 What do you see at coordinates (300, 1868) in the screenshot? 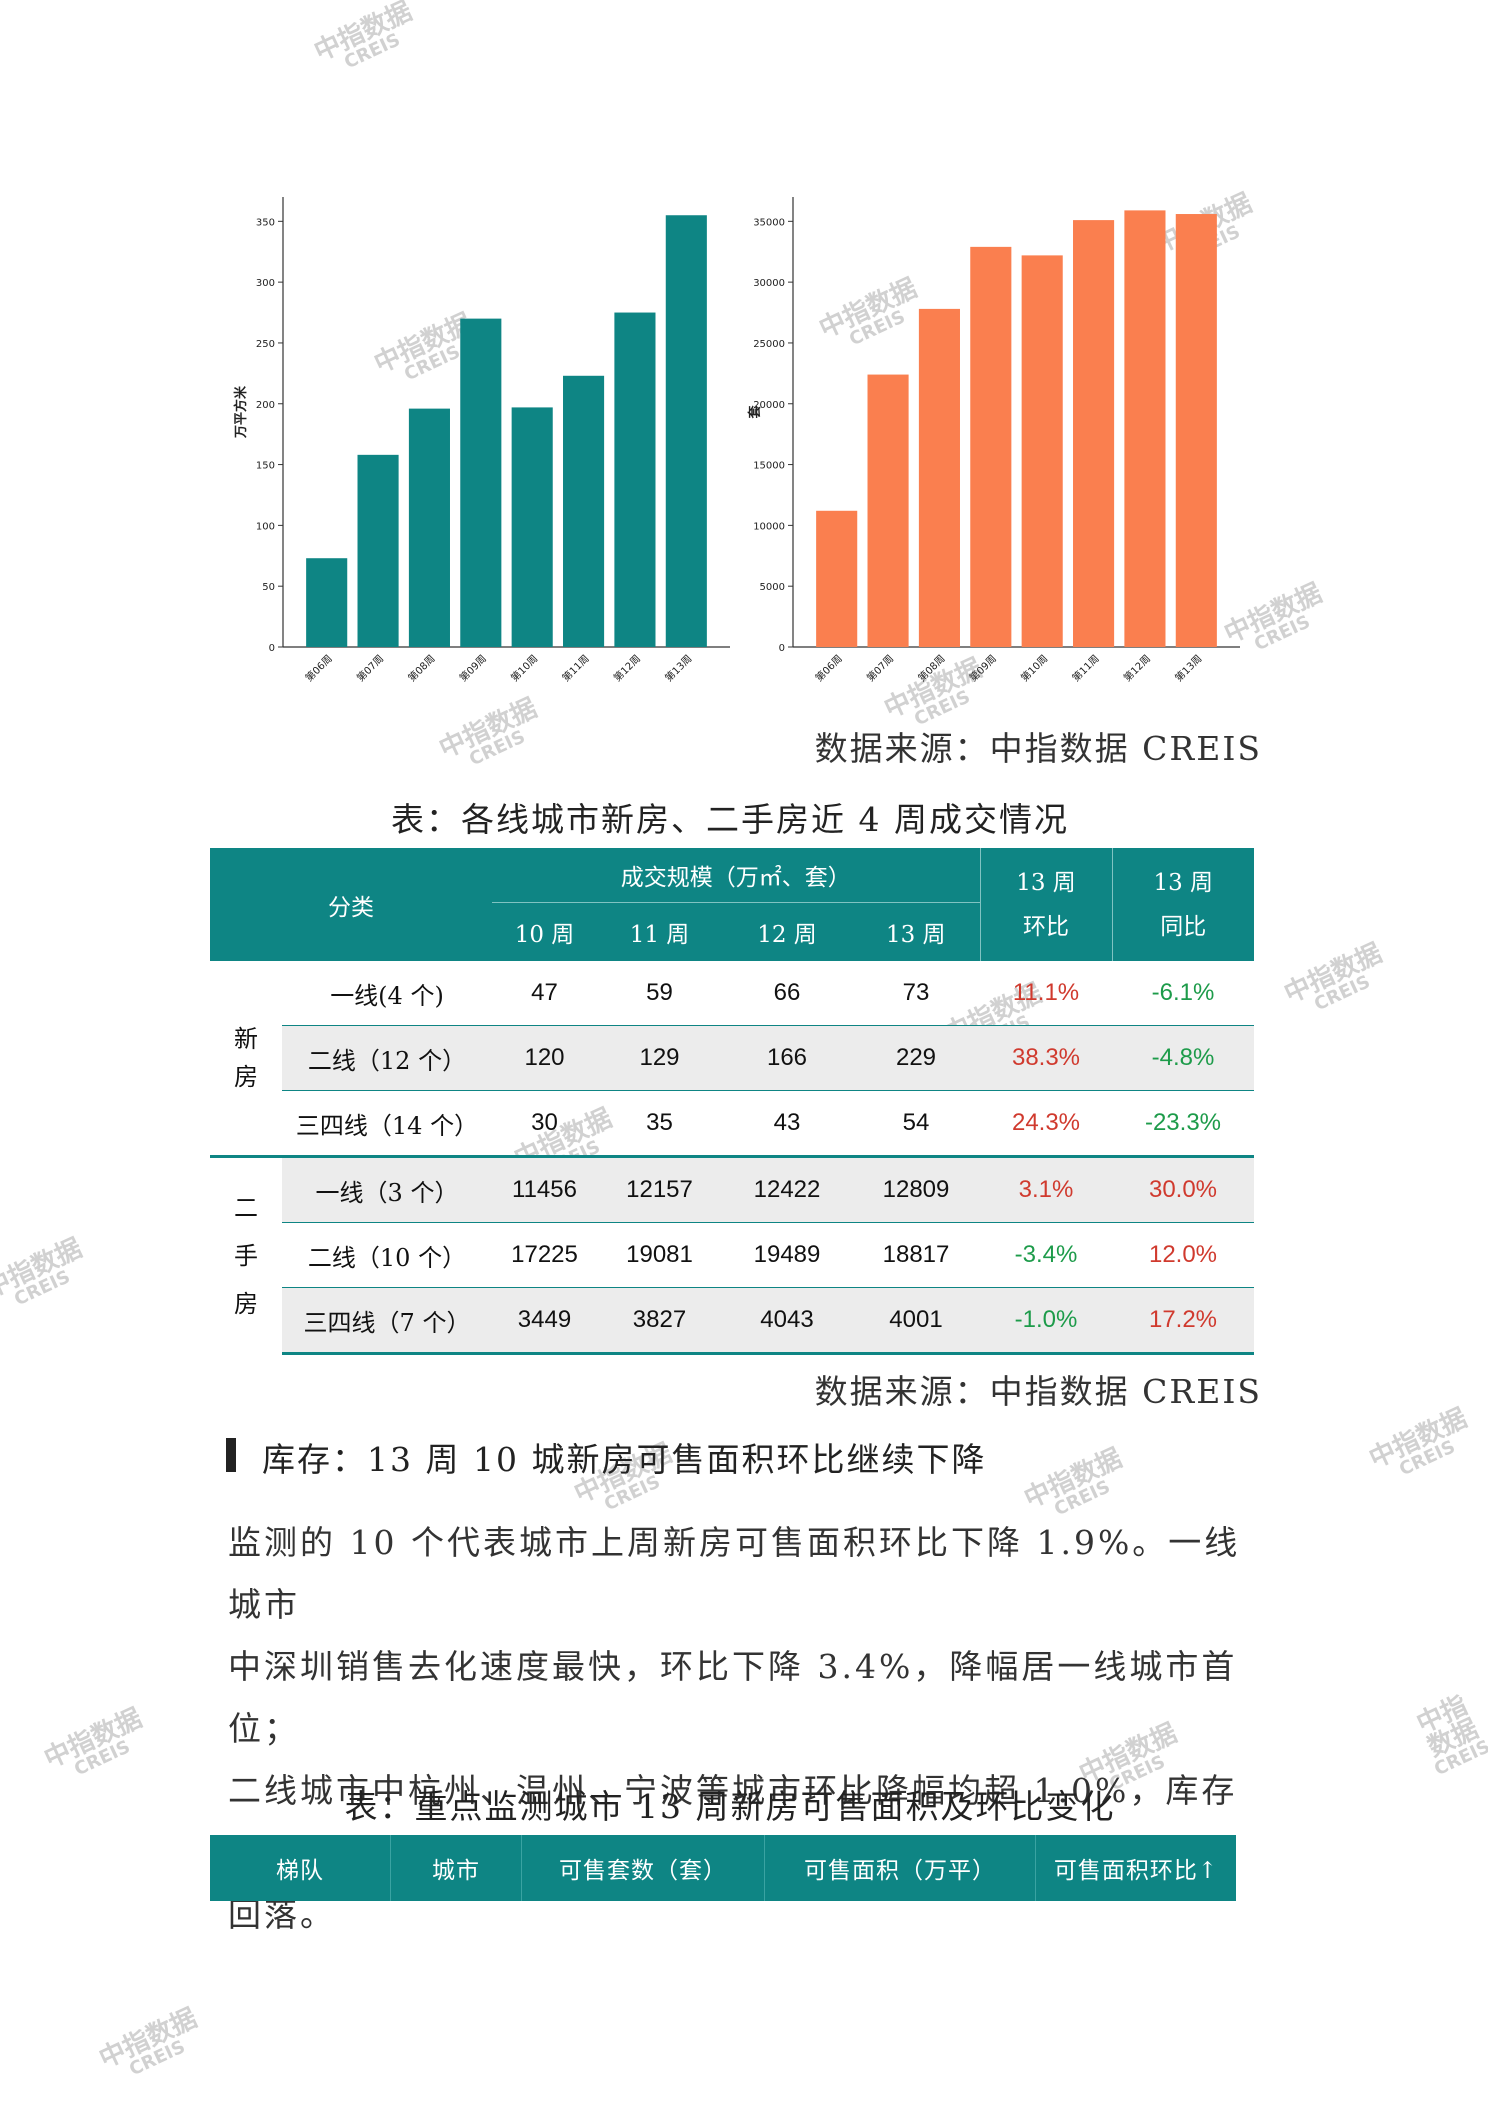
I see `header-tier: 梯队` at bounding box center [300, 1868].